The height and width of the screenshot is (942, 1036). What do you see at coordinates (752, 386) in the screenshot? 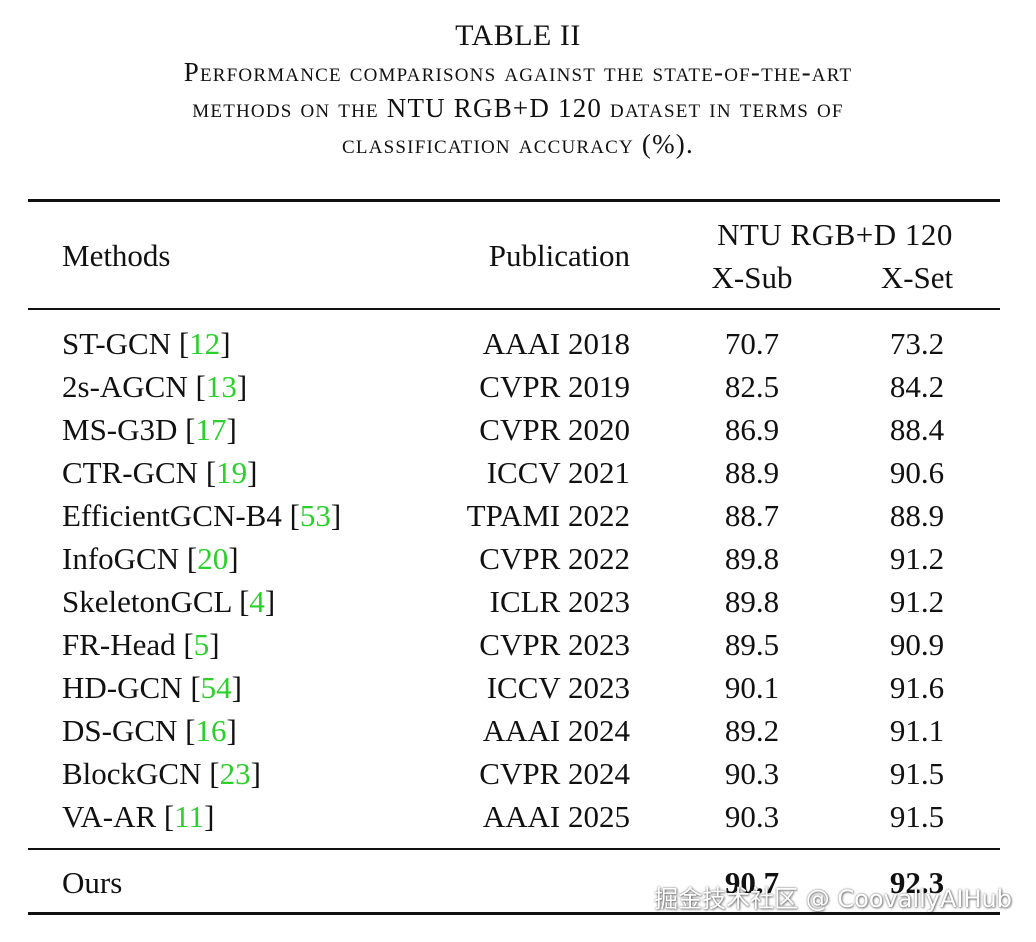
I see `xsub-value: 82.5` at bounding box center [752, 386].